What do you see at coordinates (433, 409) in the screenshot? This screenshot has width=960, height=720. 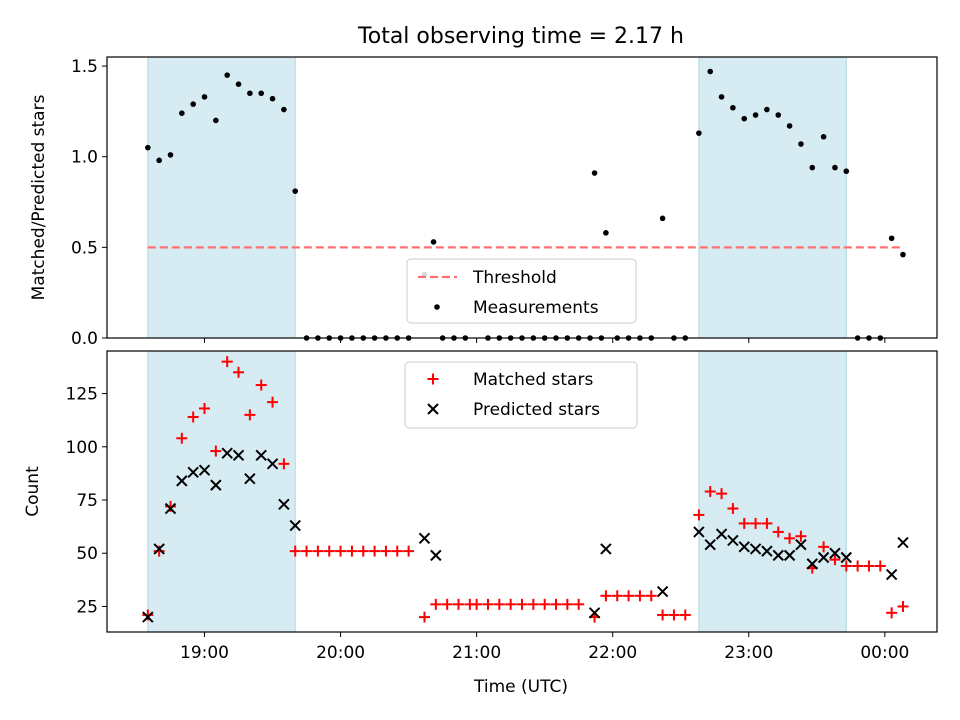 I see `legend-predicted-swatch` at bounding box center [433, 409].